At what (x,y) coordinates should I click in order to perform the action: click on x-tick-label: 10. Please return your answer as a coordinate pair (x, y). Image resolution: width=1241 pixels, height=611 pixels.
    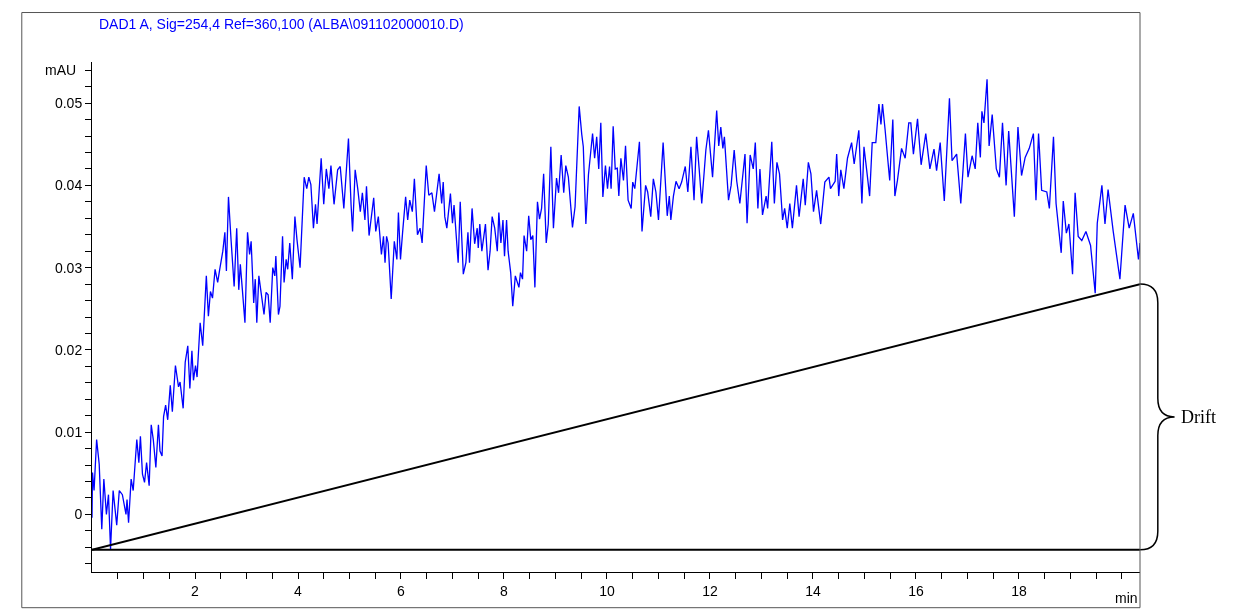
    Looking at the image, I should click on (607, 590).